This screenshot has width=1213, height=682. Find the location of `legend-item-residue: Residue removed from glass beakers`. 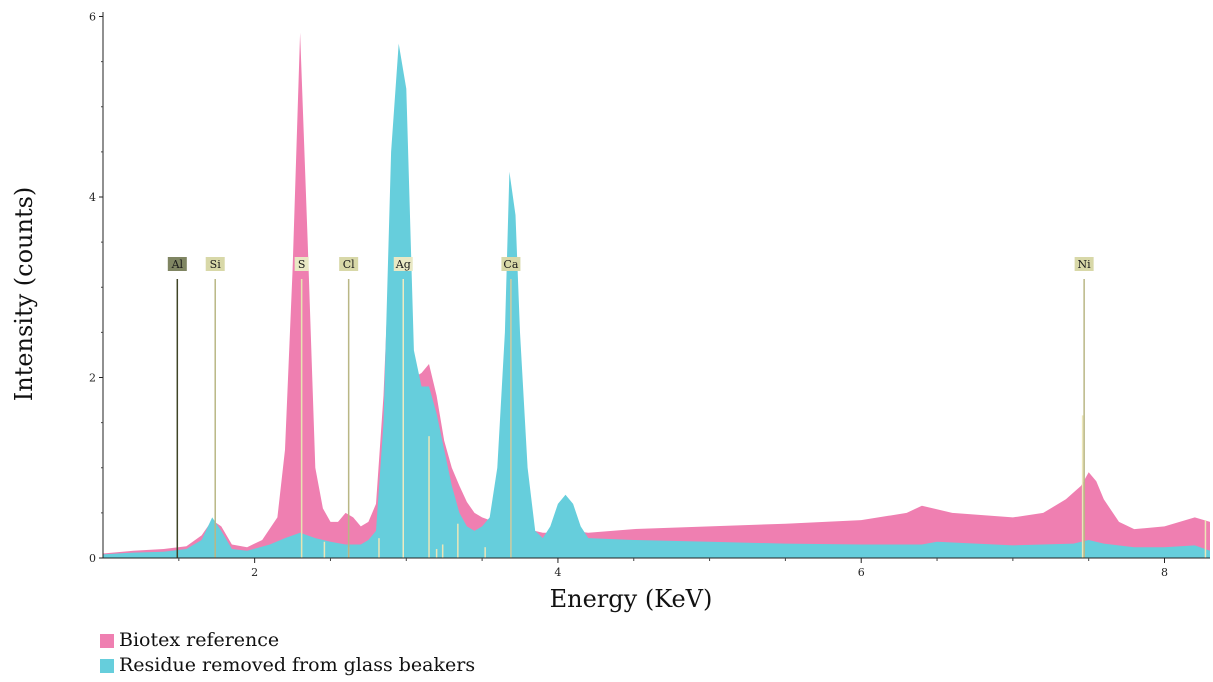

legend-item-residue: Residue removed from glass beakers is located at coordinates (287, 665).